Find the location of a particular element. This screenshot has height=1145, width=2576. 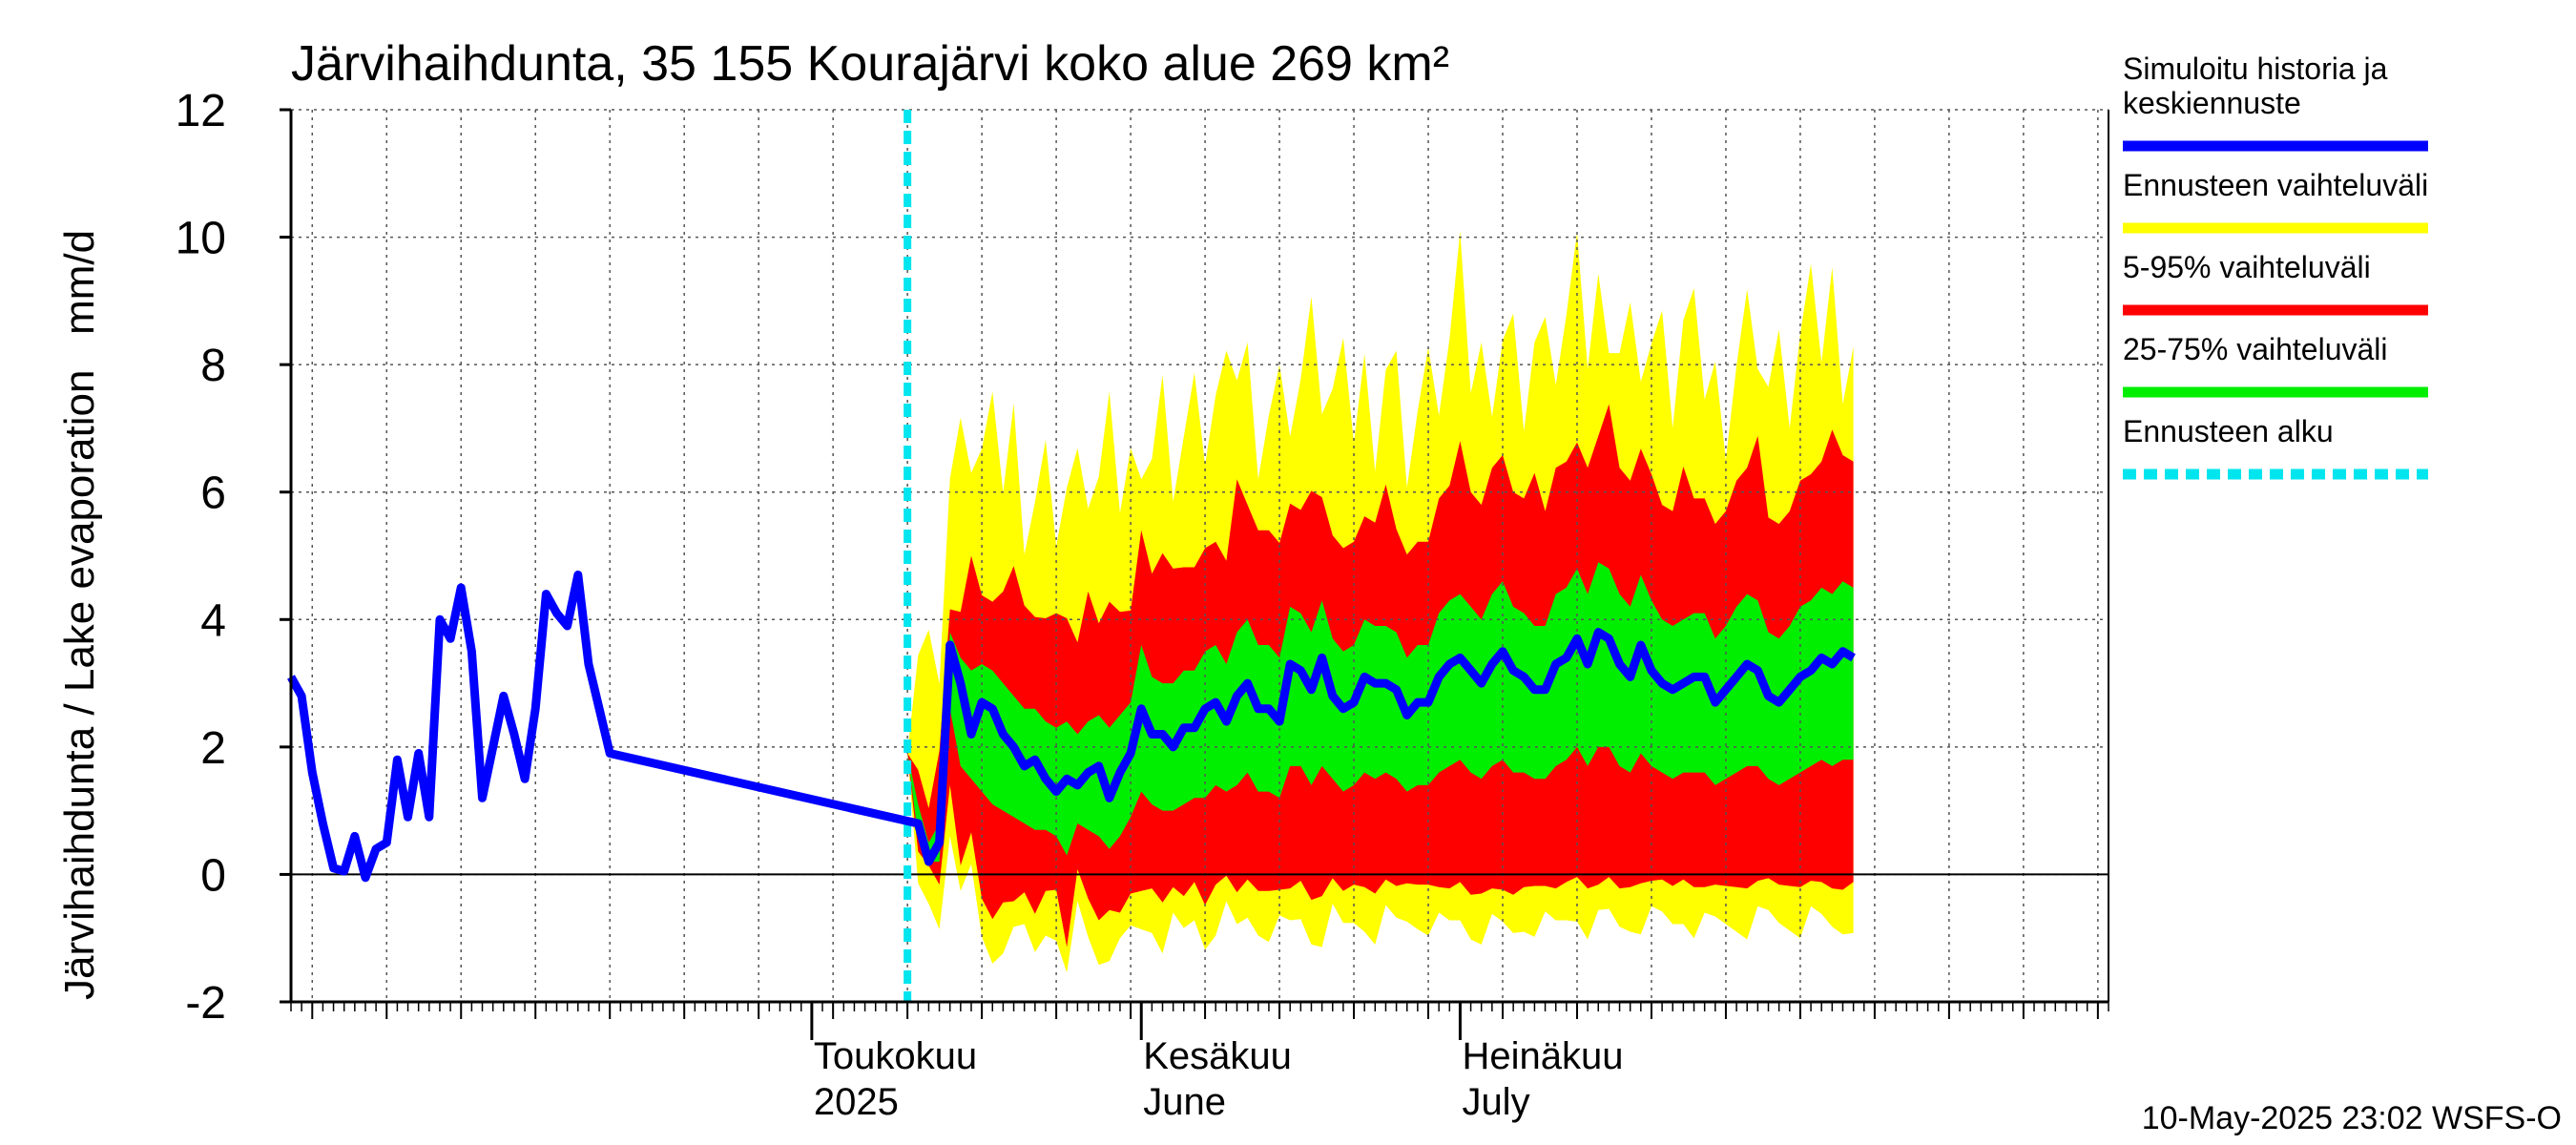

x-month-label: Heinäkuu is located at coordinates (1542, 1056).